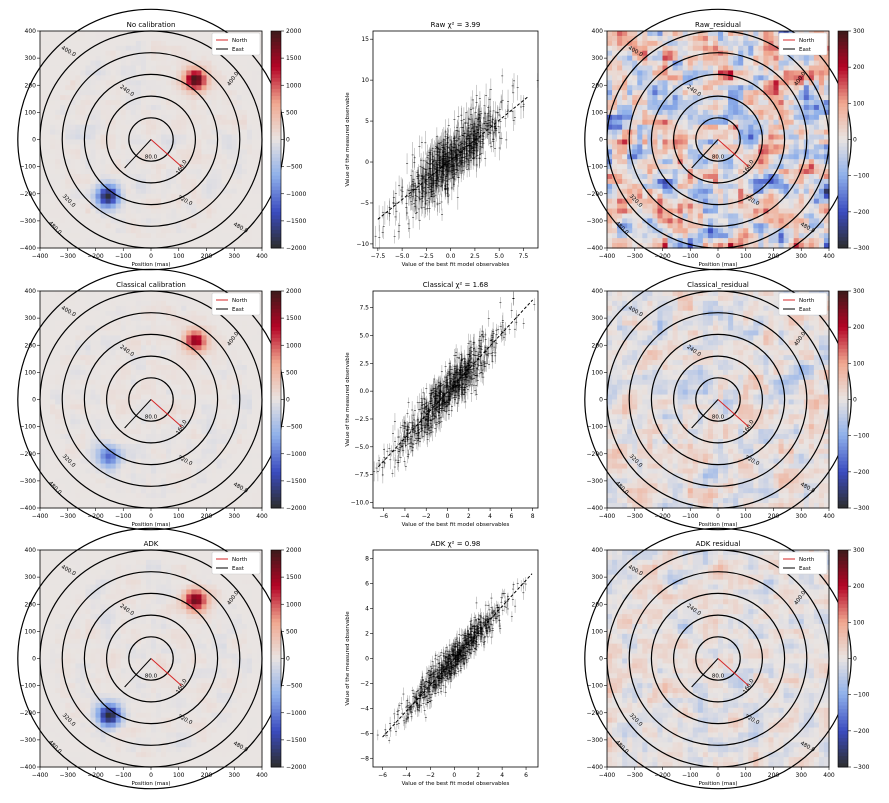  What do you see at coordinates (456, 159) in the screenshot?
I see `data-points` at bounding box center [456, 159].